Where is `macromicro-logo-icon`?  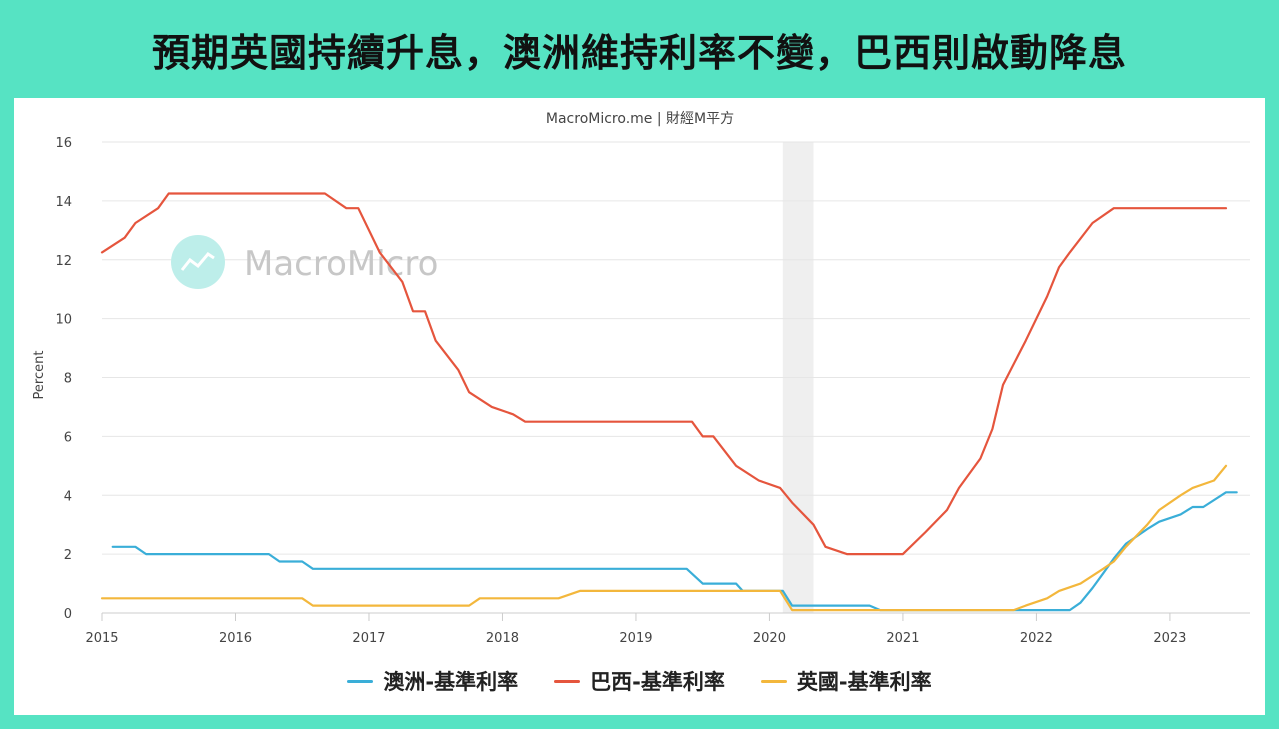
macromicro-logo-icon is located at coordinates (198, 262).